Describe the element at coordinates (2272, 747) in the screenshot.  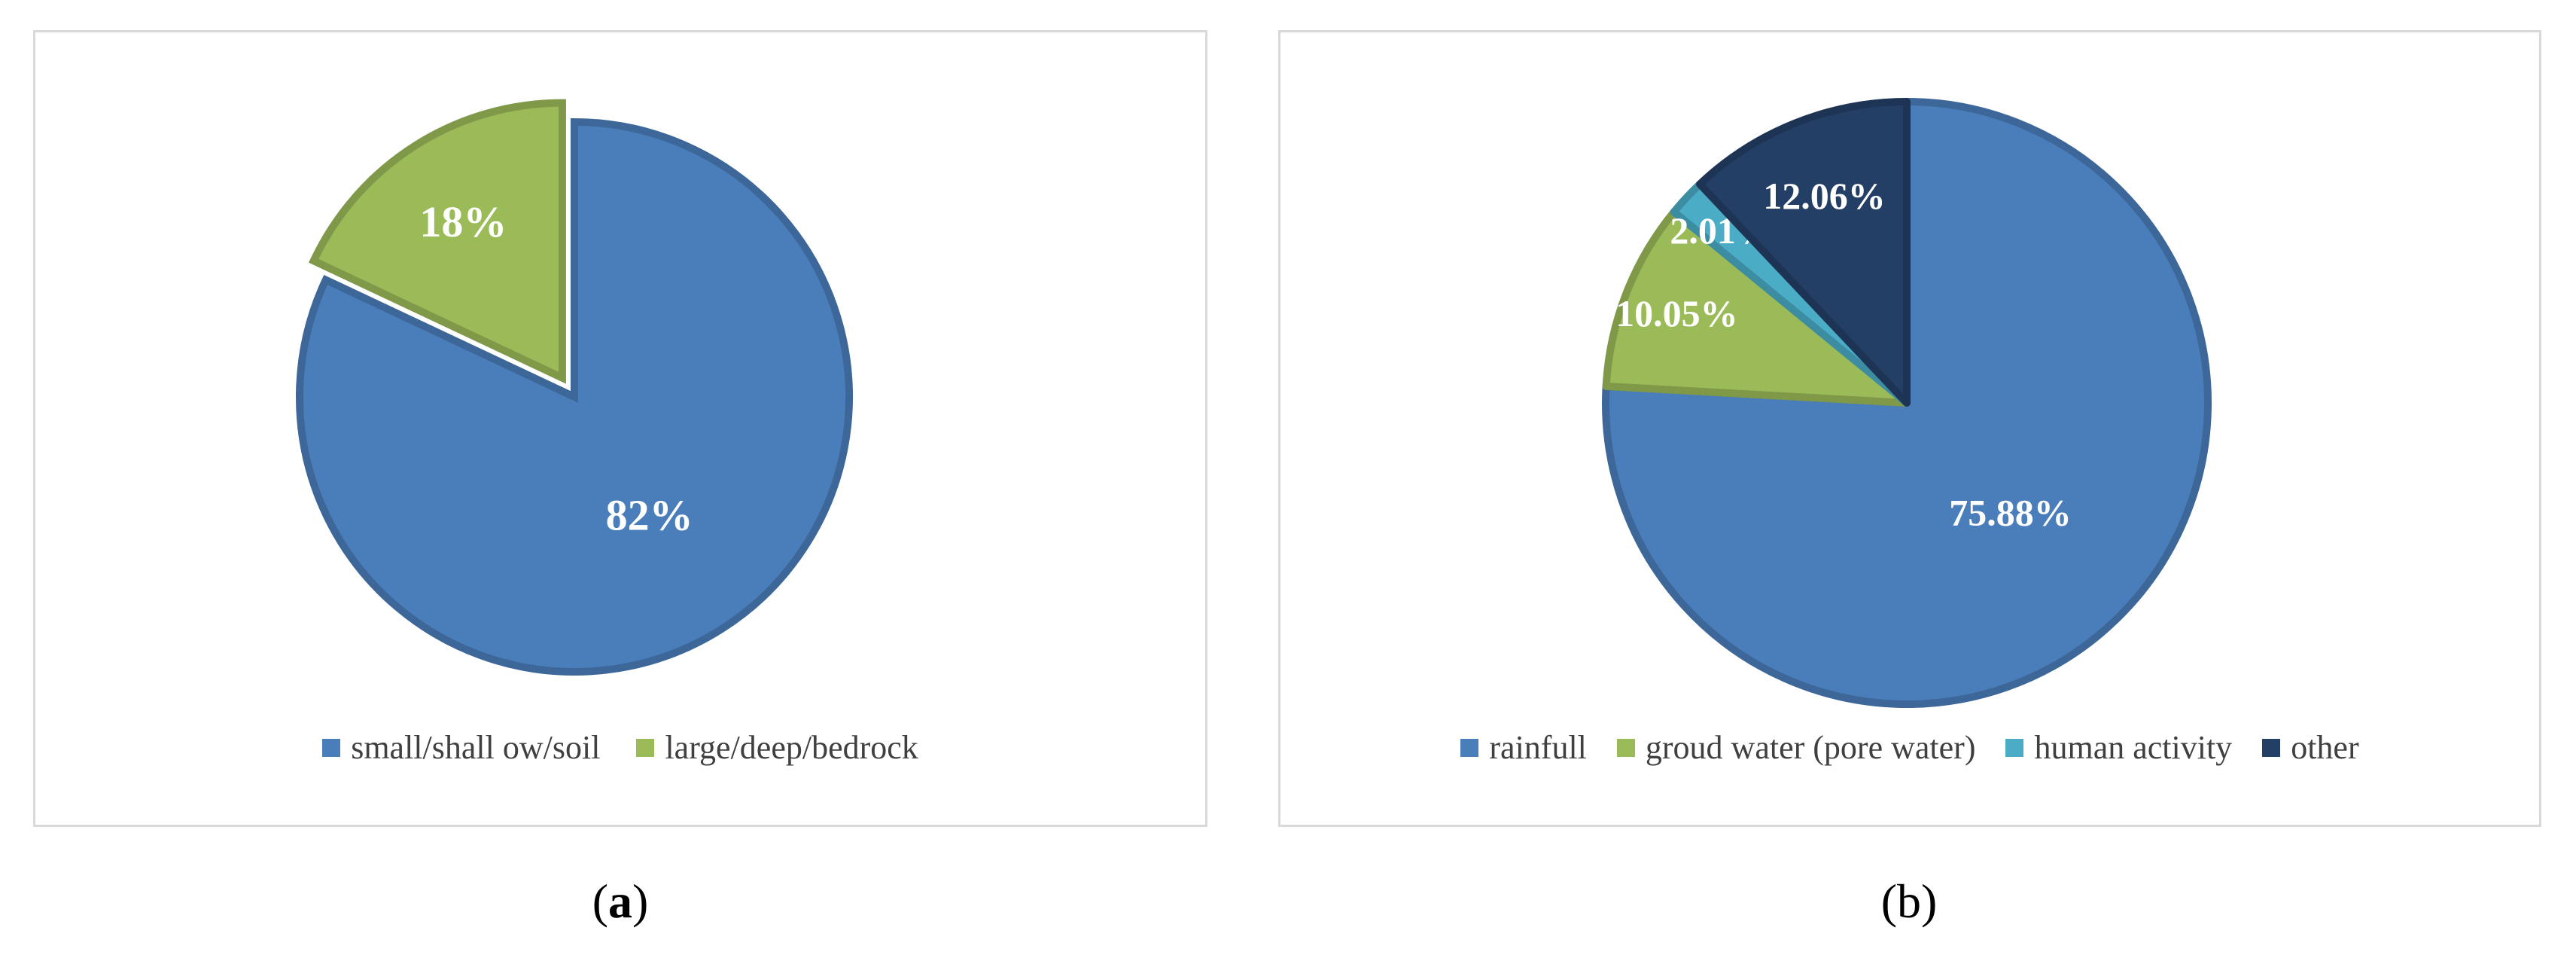
I see `legend-swatch-other` at that location.